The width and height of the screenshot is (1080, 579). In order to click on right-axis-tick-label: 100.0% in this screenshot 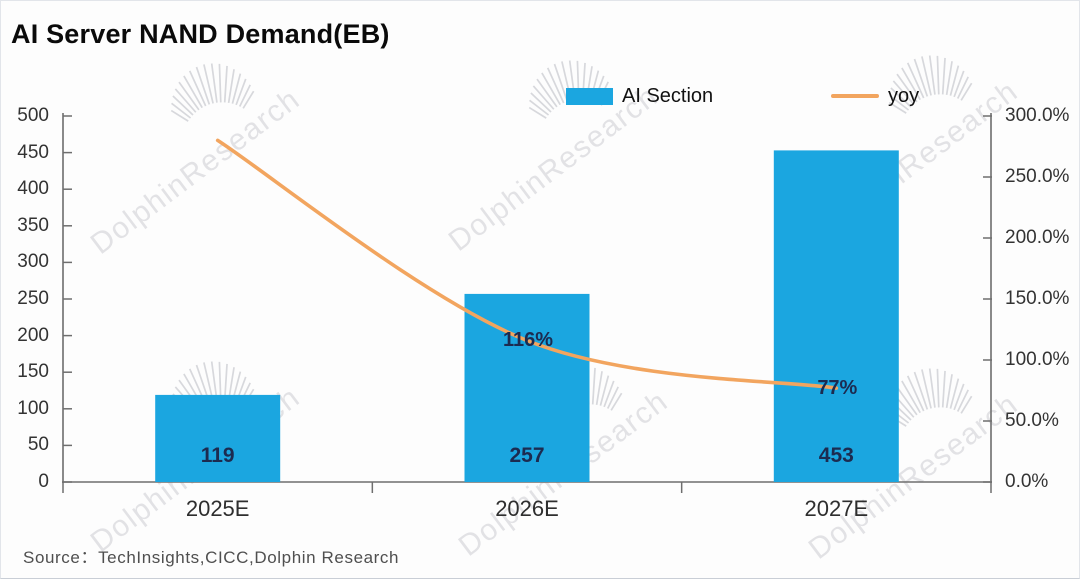, I will do `click(1037, 359)`.